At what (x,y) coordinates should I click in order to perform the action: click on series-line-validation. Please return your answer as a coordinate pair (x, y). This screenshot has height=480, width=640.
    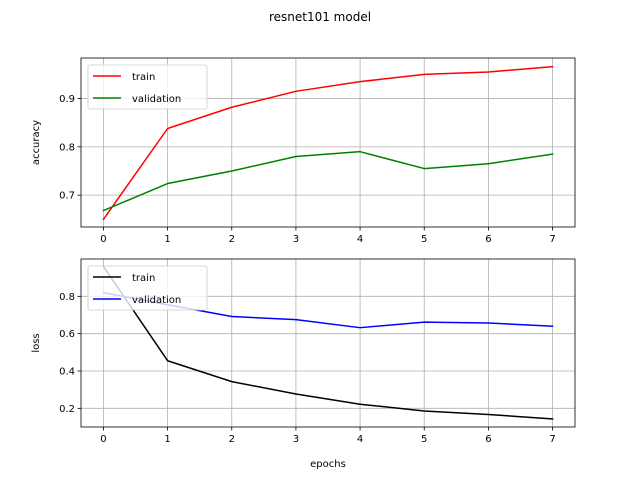
    Looking at the image, I should click on (328, 181).